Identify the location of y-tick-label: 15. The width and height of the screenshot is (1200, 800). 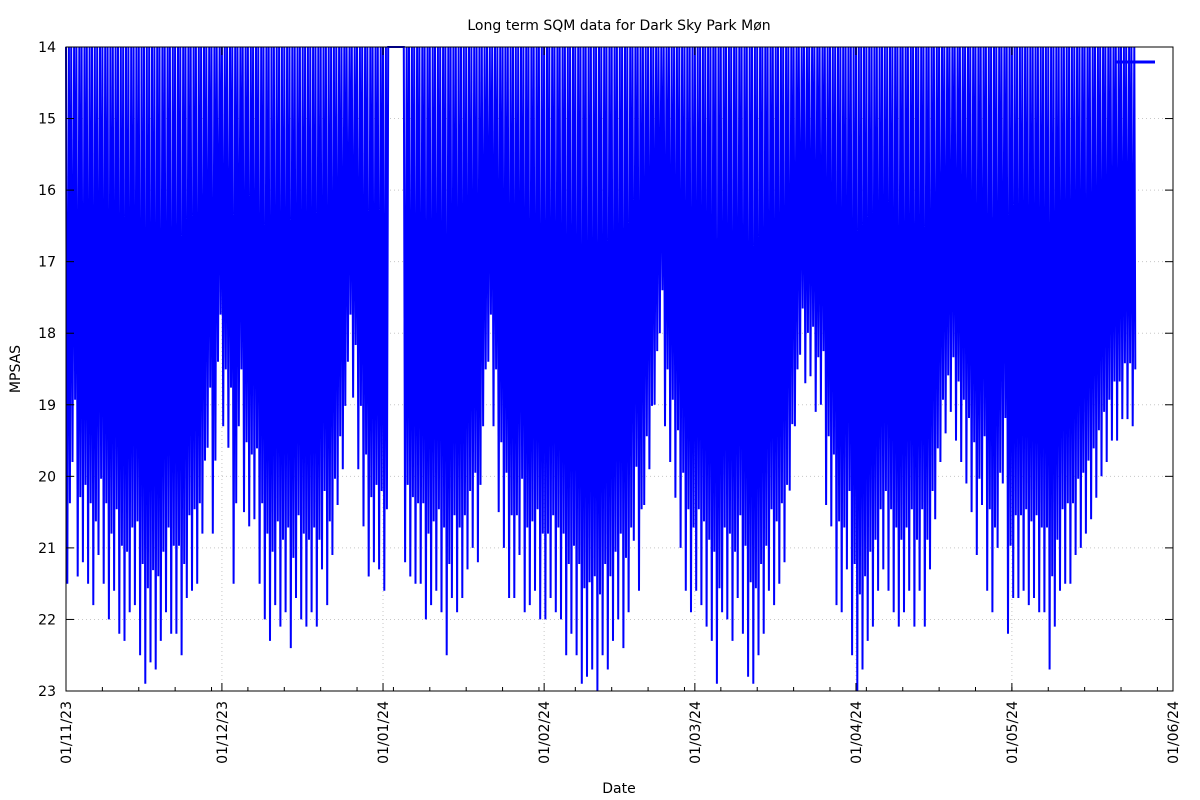
(47, 120).